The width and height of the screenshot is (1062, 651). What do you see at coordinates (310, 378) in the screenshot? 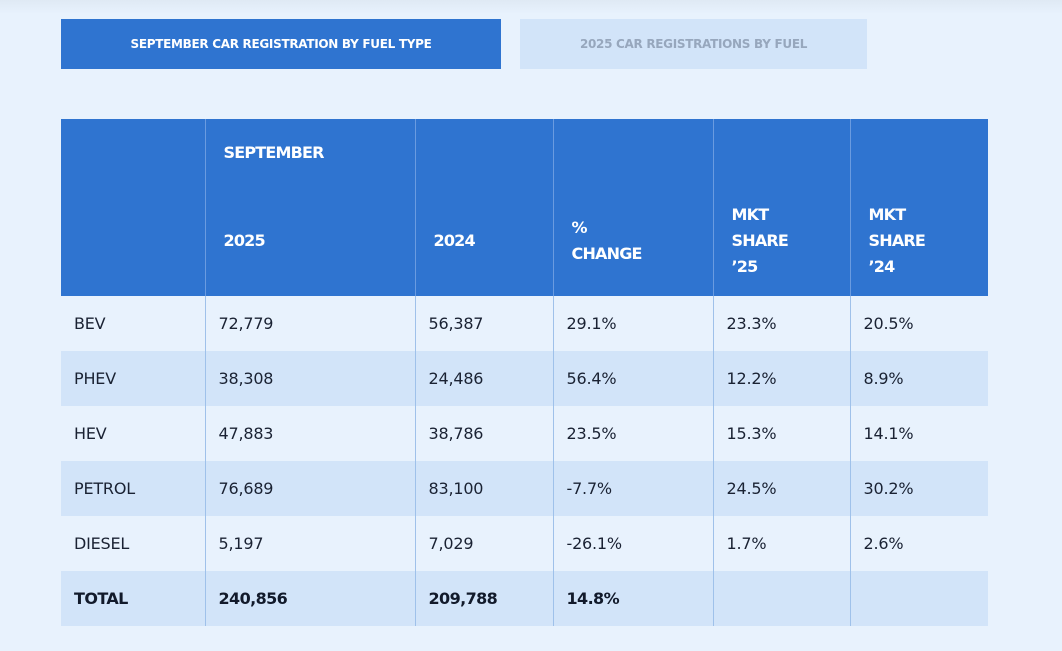
I see `cell-2025: 38,308` at bounding box center [310, 378].